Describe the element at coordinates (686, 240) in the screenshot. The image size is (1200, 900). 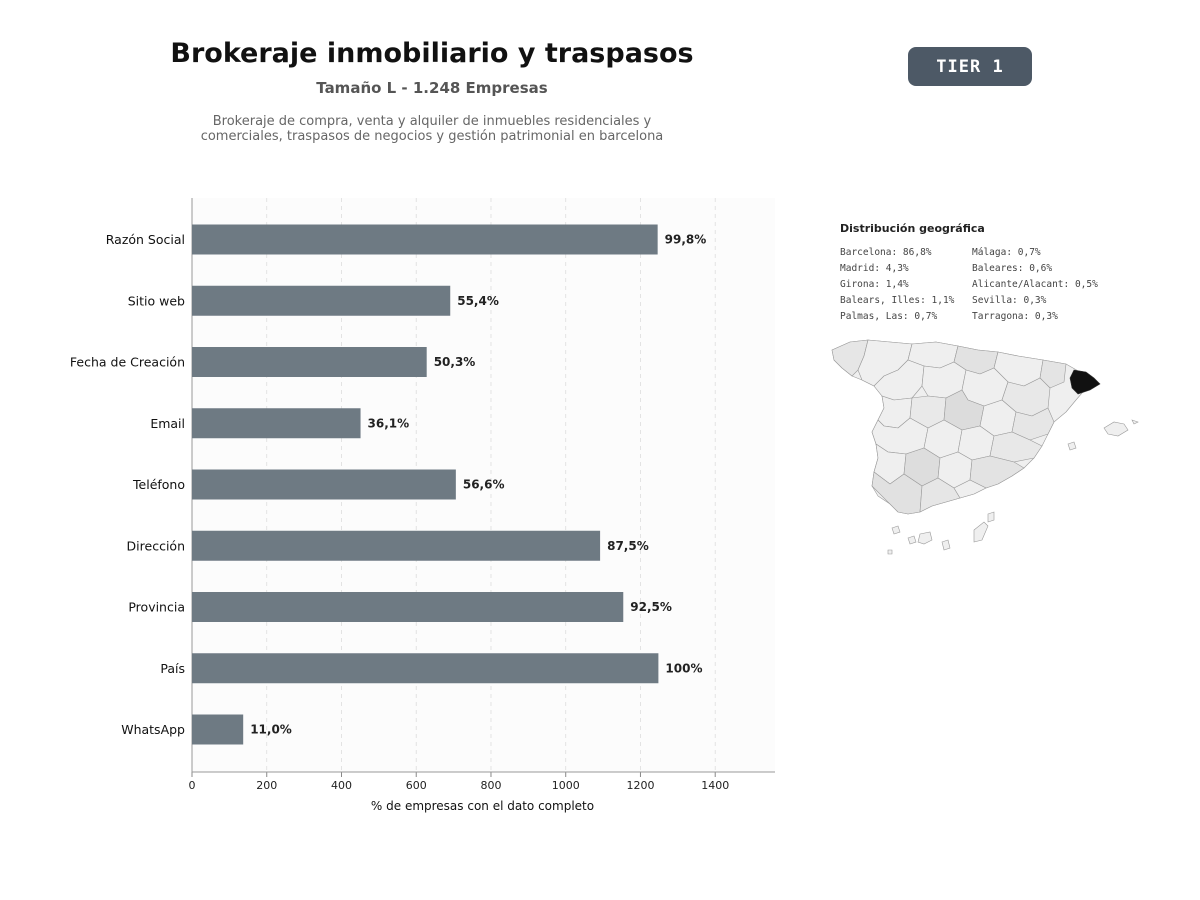
I see `data-label: 99,8%` at that location.